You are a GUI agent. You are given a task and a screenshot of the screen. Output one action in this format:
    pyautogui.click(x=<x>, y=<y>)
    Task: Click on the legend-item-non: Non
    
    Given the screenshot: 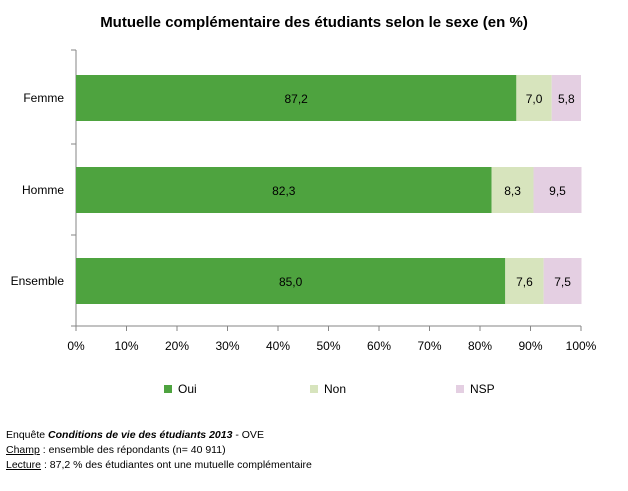 What is the action you would take?
    pyautogui.click(x=328, y=389)
    